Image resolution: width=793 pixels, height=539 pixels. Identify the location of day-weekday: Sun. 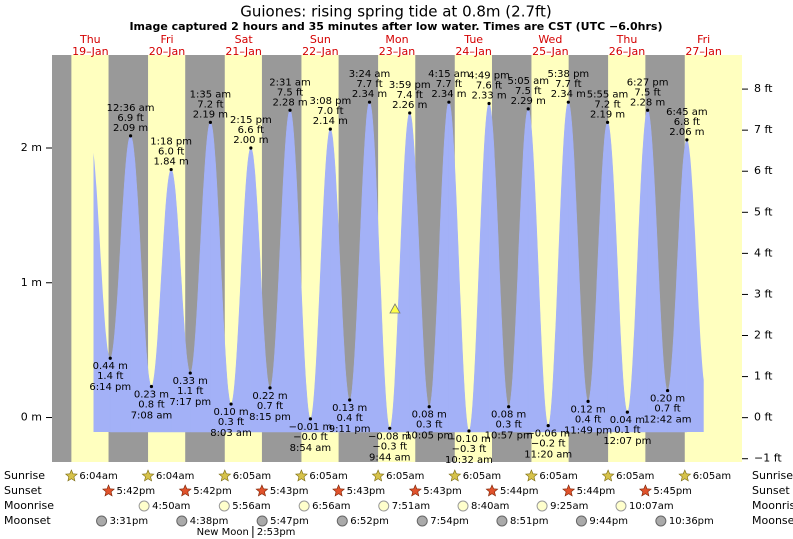
(320, 39).